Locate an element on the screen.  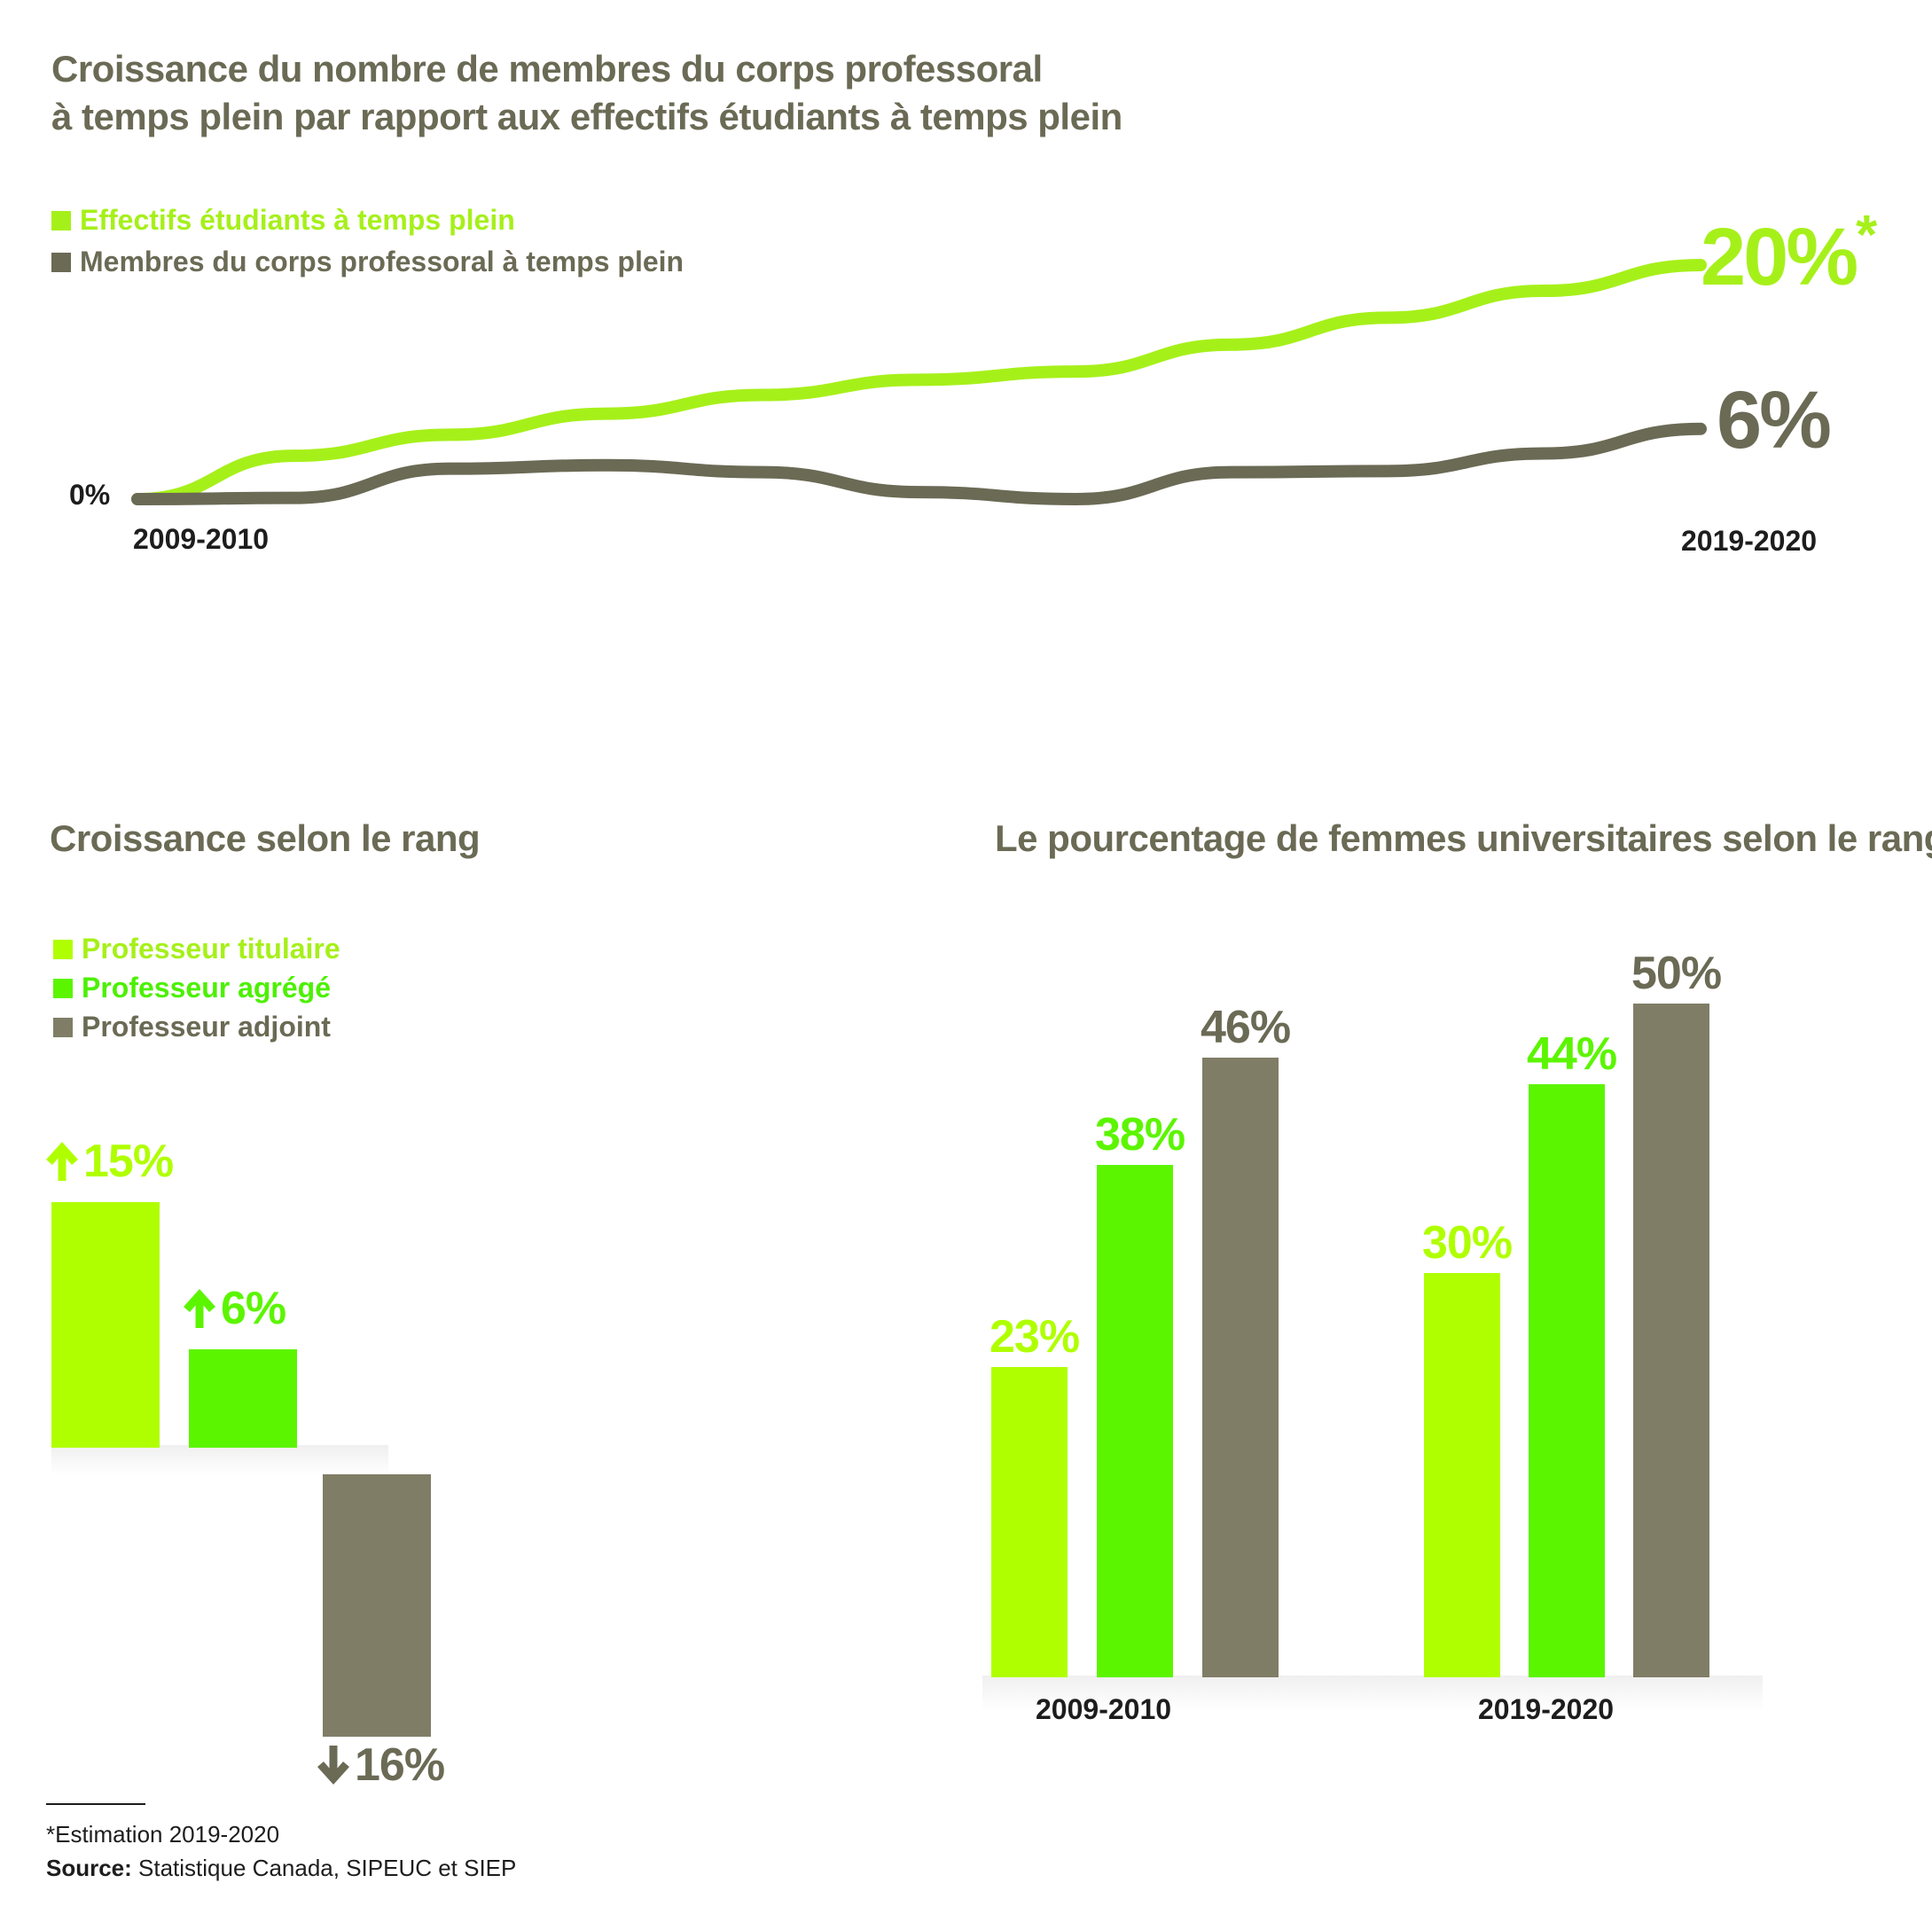
line-chart-svg is located at coordinates (919, 382).